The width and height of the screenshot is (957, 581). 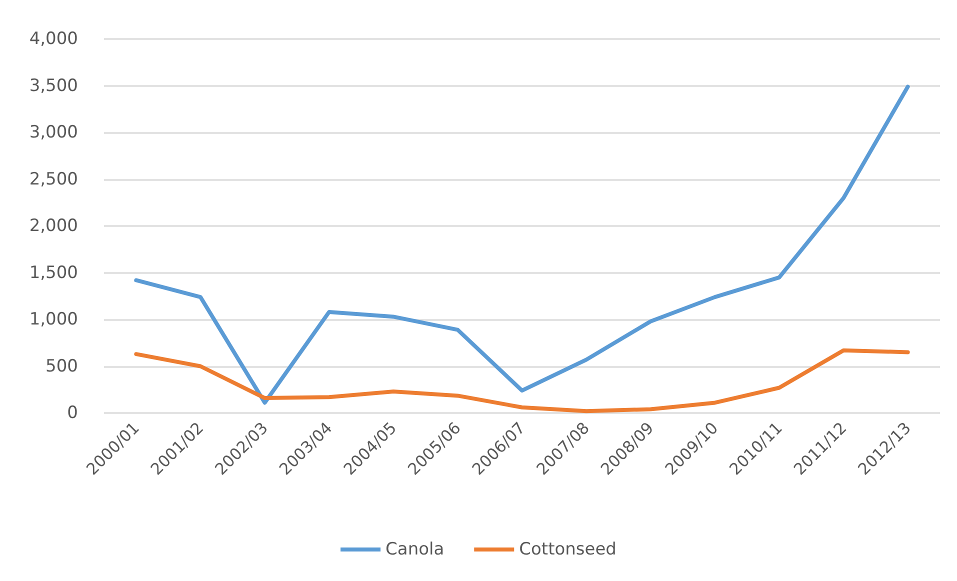 What do you see at coordinates (53, 132) in the screenshot?
I see `y-tick-label: 3,000` at bounding box center [53, 132].